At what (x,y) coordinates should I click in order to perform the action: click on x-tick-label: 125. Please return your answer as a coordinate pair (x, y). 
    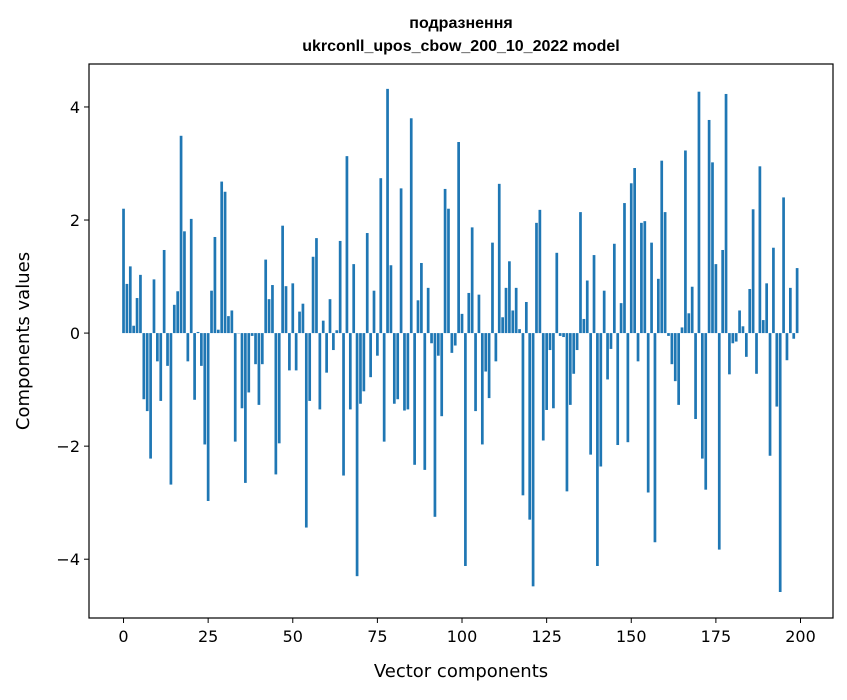
    Looking at the image, I should click on (546, 636).